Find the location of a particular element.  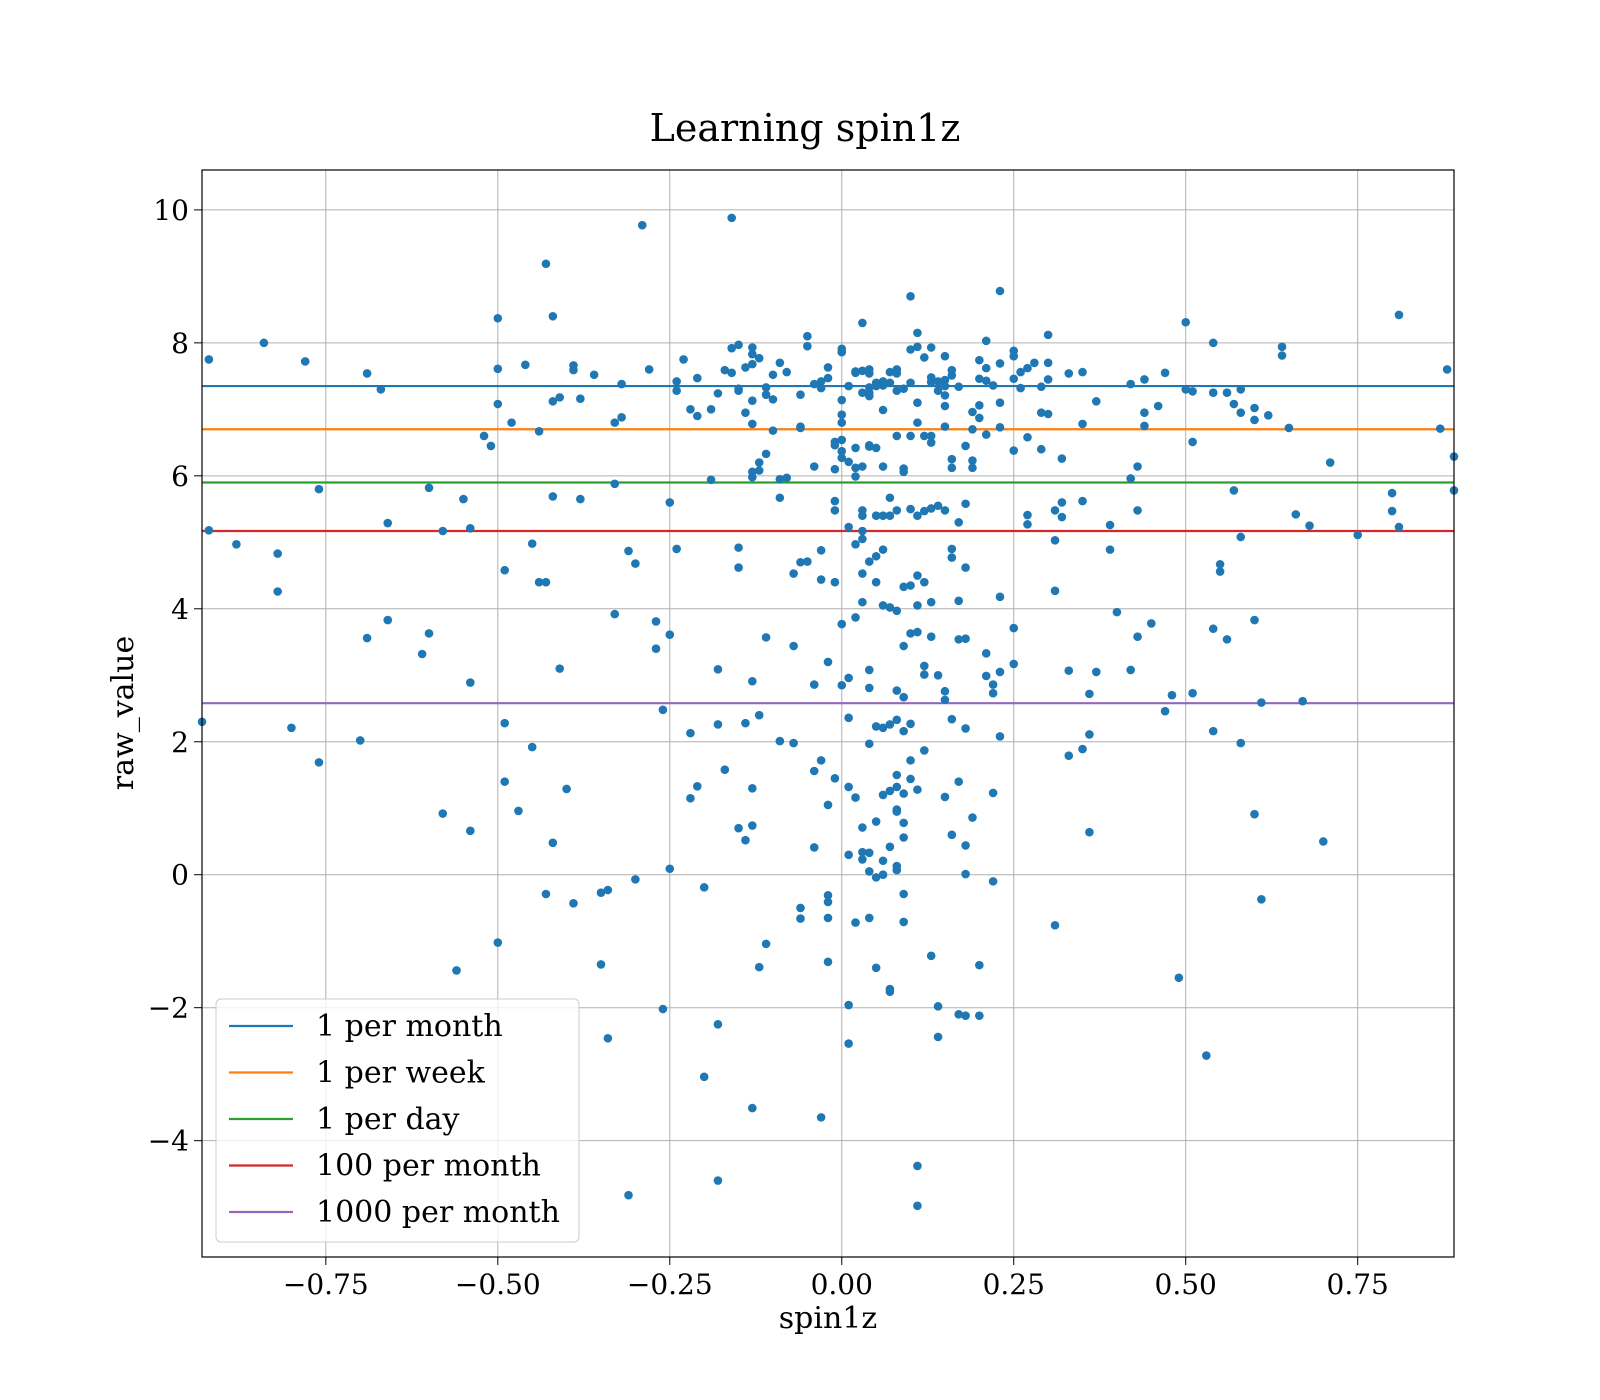

x-tick-label: −0.50 is located at coordinates (498, 1284).